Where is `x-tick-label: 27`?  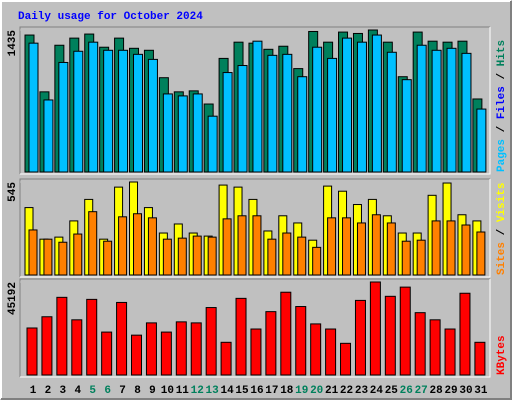
x-tick-label: 27 is located at coordinates (421, 391).